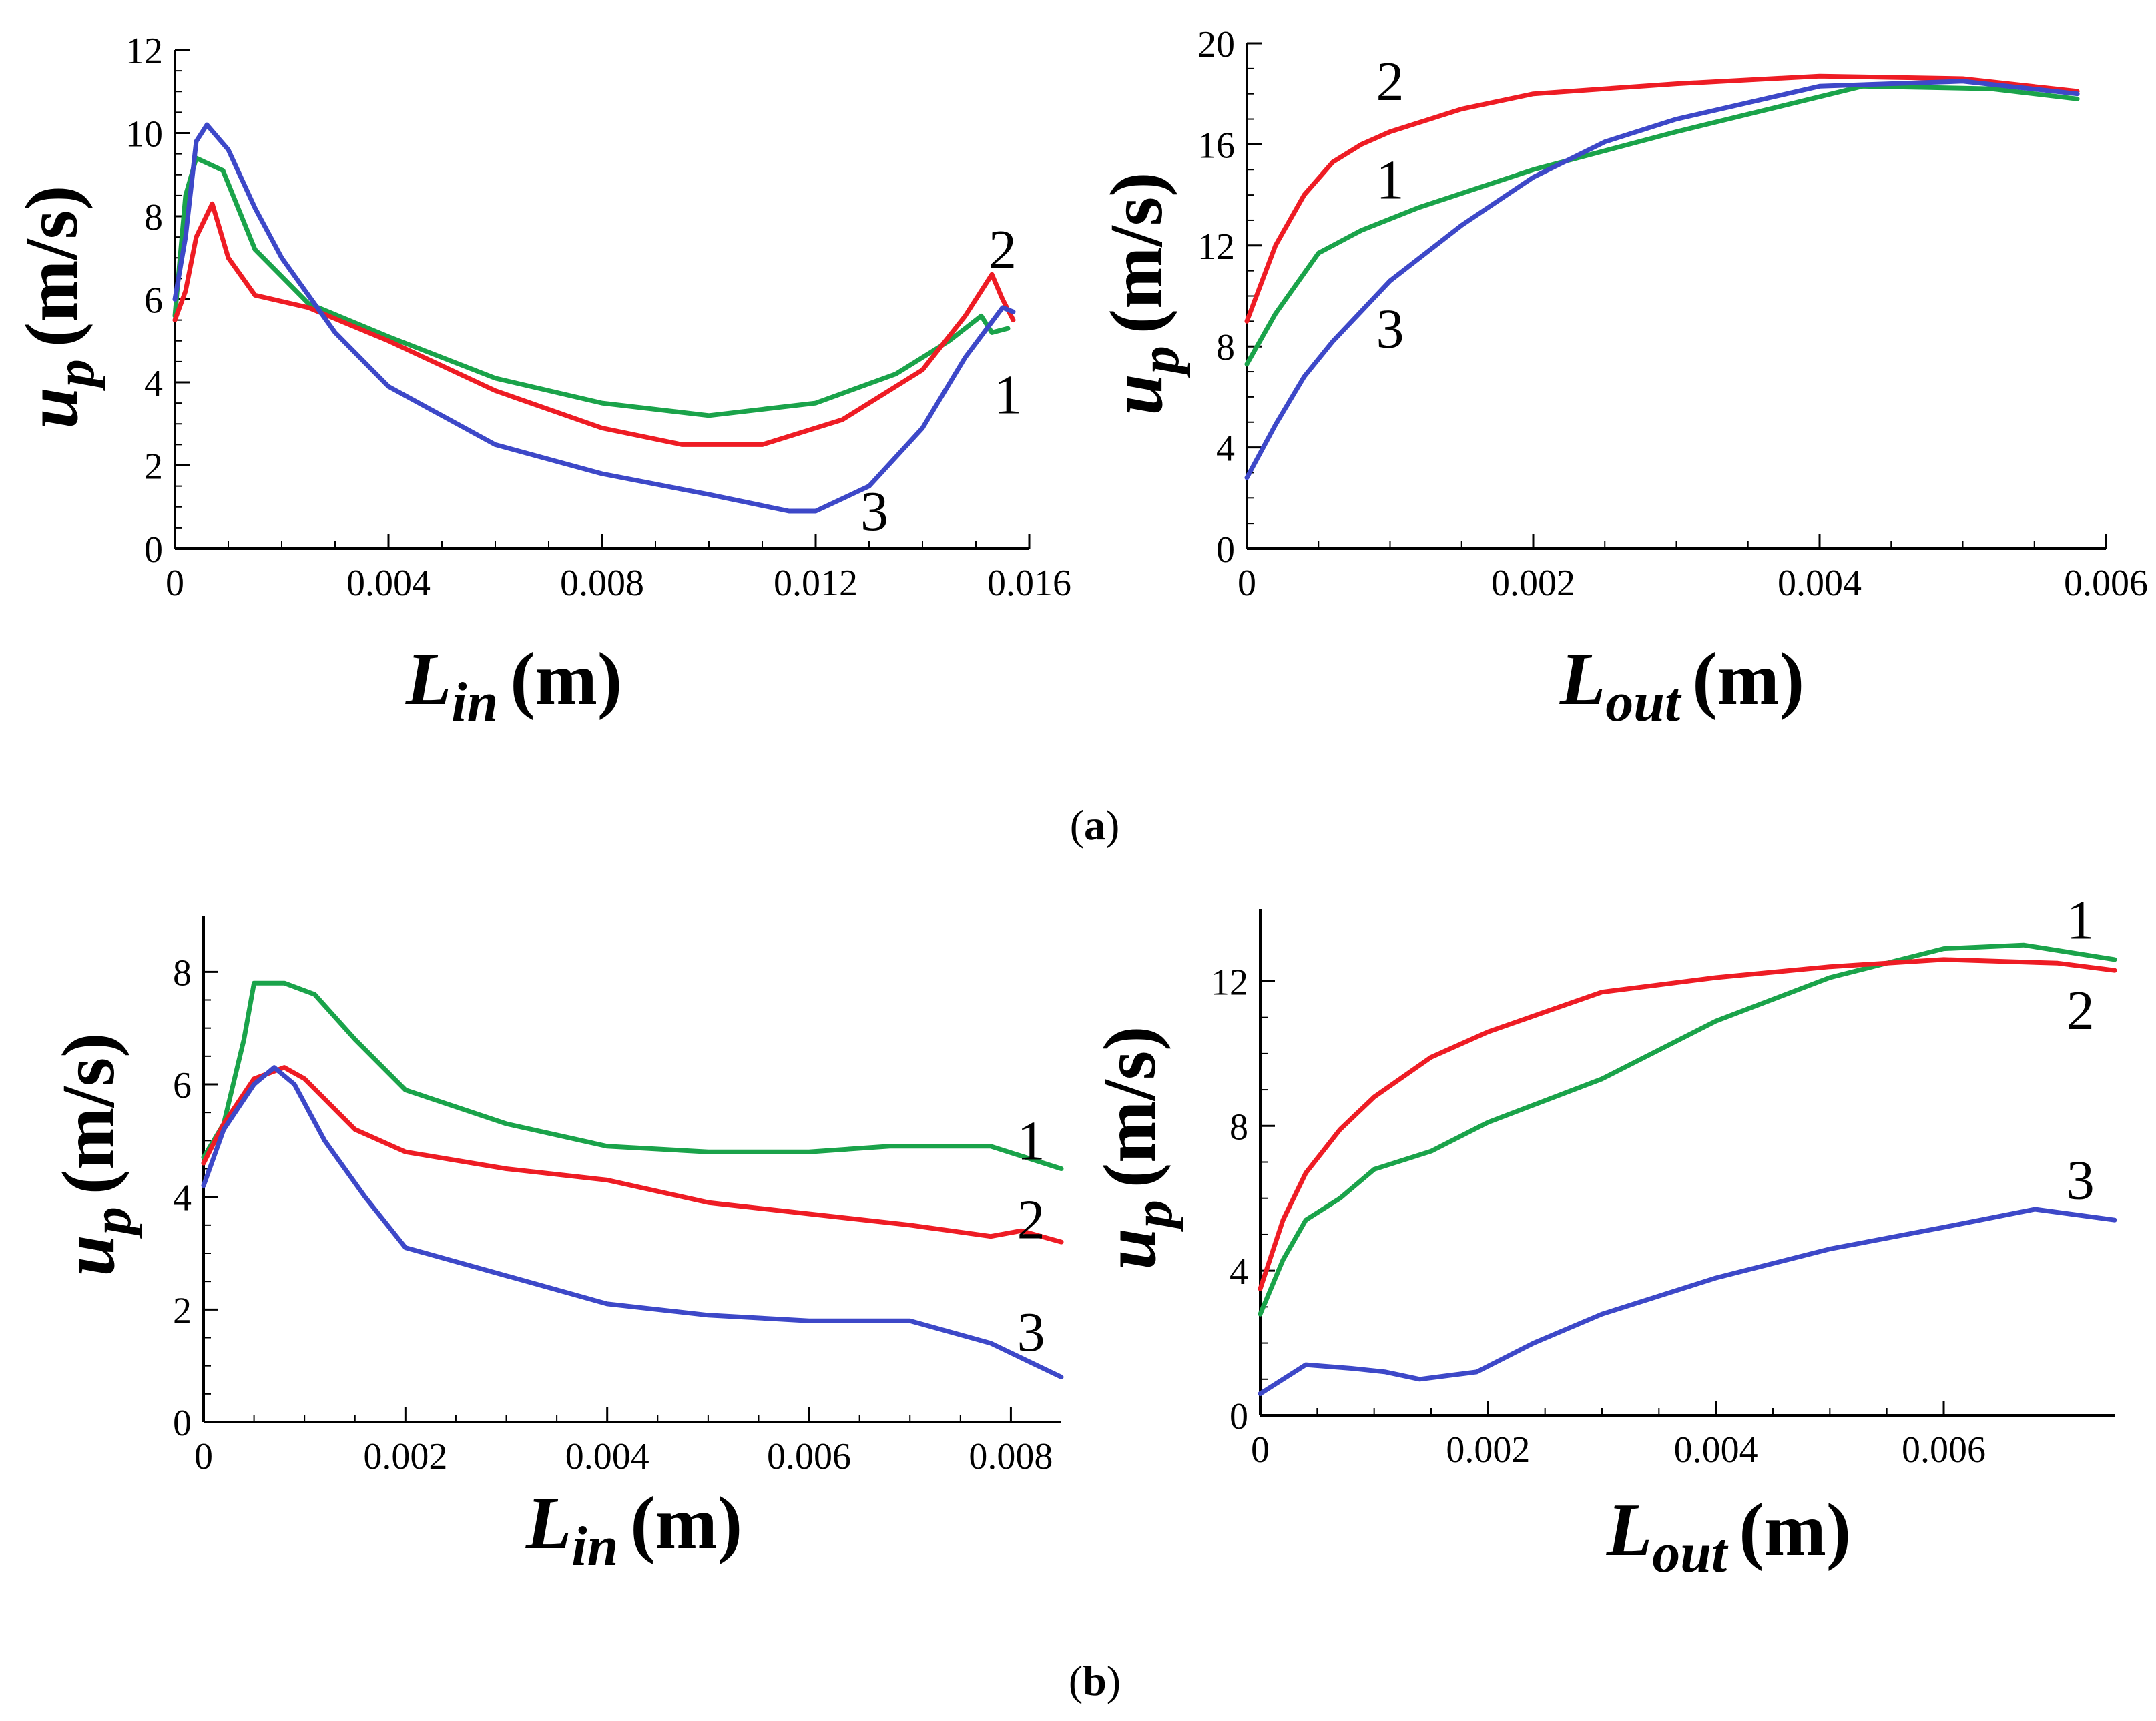 The height and width of the screenshot is (1721, 2156). What do you see at coordinates (1029, 583) in the screenshot?
I see `x-tick-label: 0.016` at bounding box center [1029, 583].